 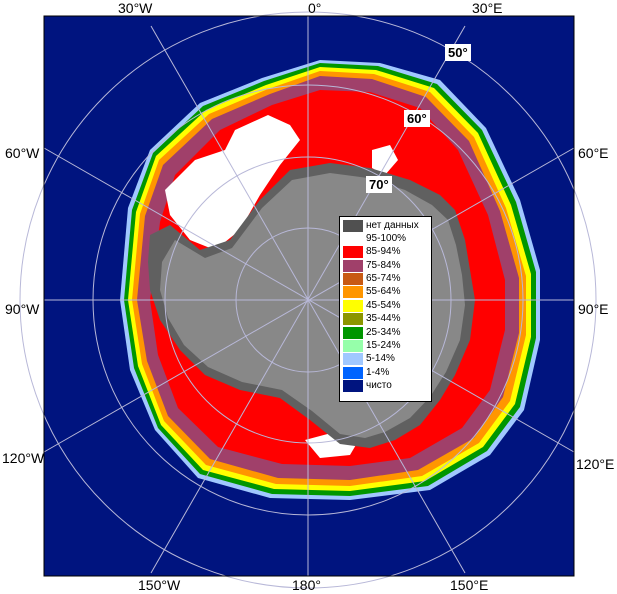 I want to click on lat-label-60: 60°, so click(x=417, y=118).